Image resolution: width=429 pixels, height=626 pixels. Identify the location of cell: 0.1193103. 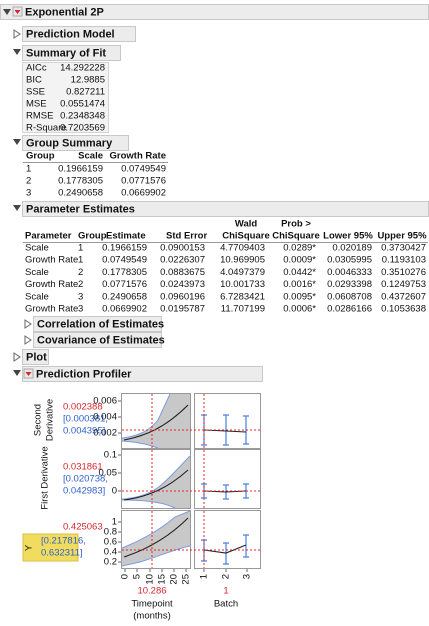
(404, 260).